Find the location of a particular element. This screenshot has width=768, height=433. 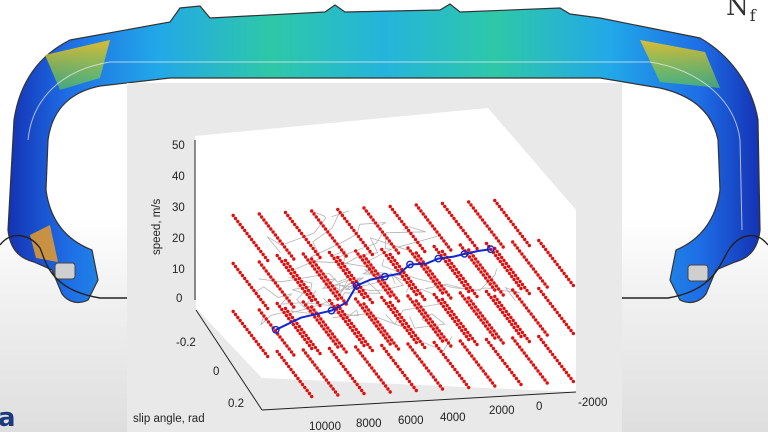

rim-right is located at coordinates (695, 266).